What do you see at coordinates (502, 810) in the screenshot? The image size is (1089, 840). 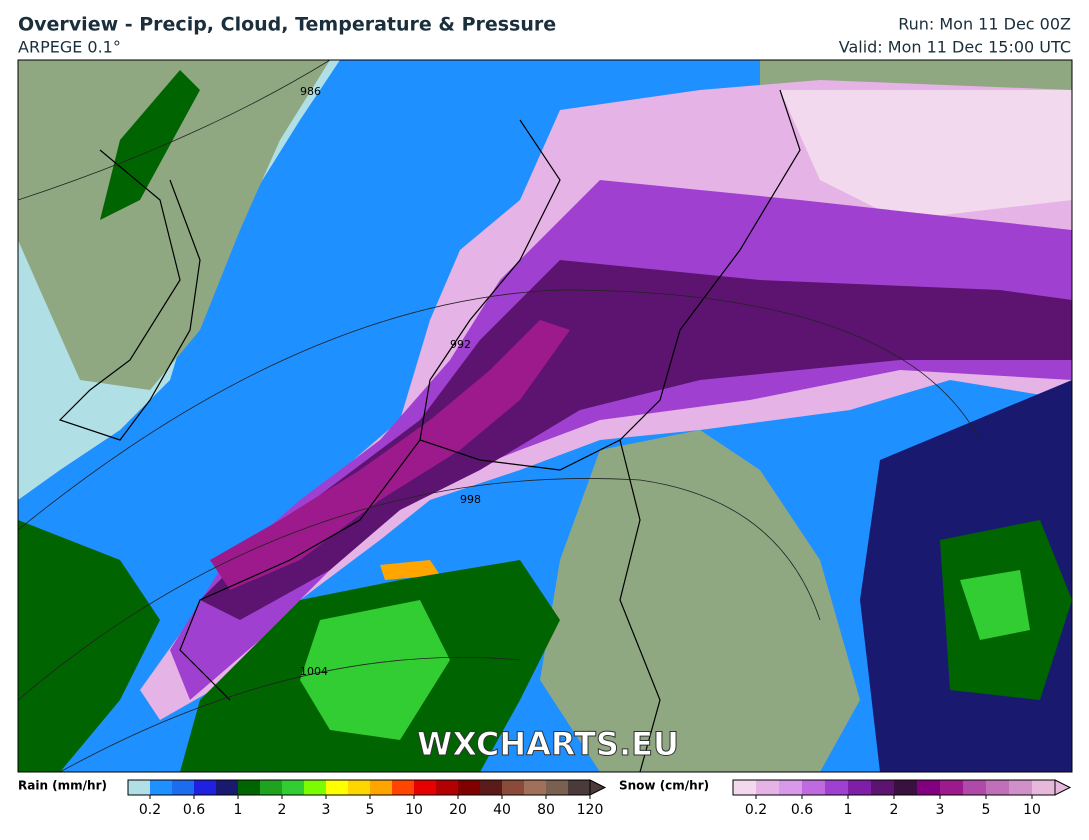 I see `colorbar-tick-label: 40` at bounding box center [502, 810].